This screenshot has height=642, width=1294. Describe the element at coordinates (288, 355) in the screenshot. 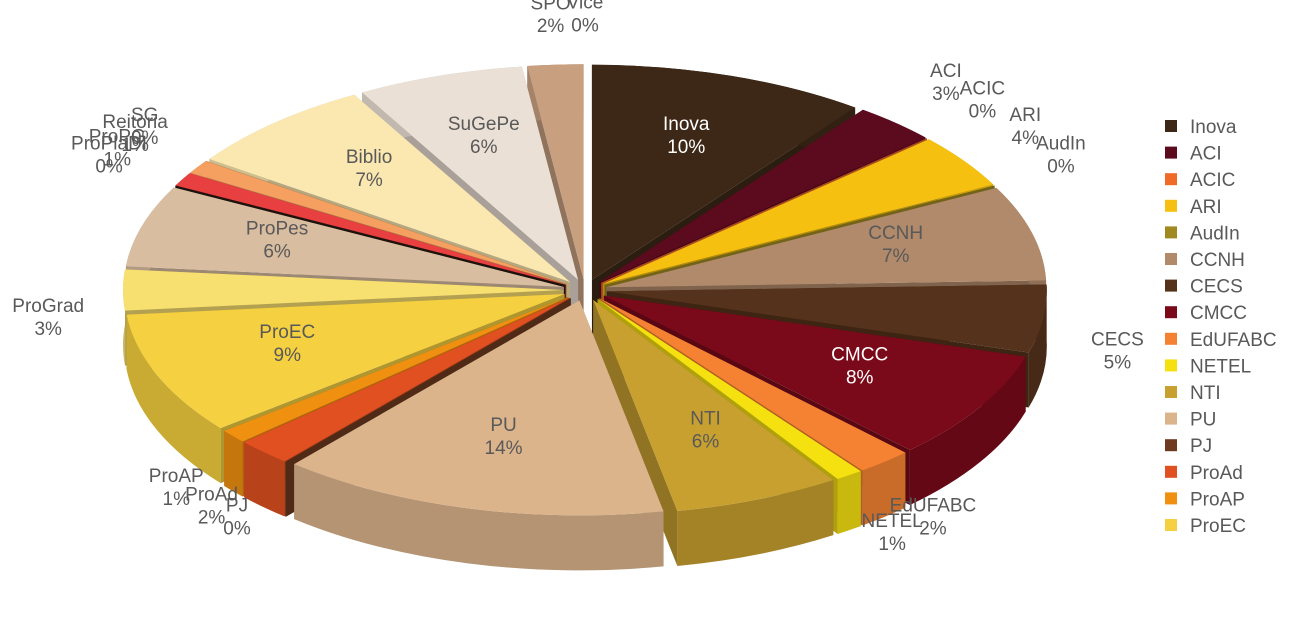

I see `slice-value-label: 9%` at that location.